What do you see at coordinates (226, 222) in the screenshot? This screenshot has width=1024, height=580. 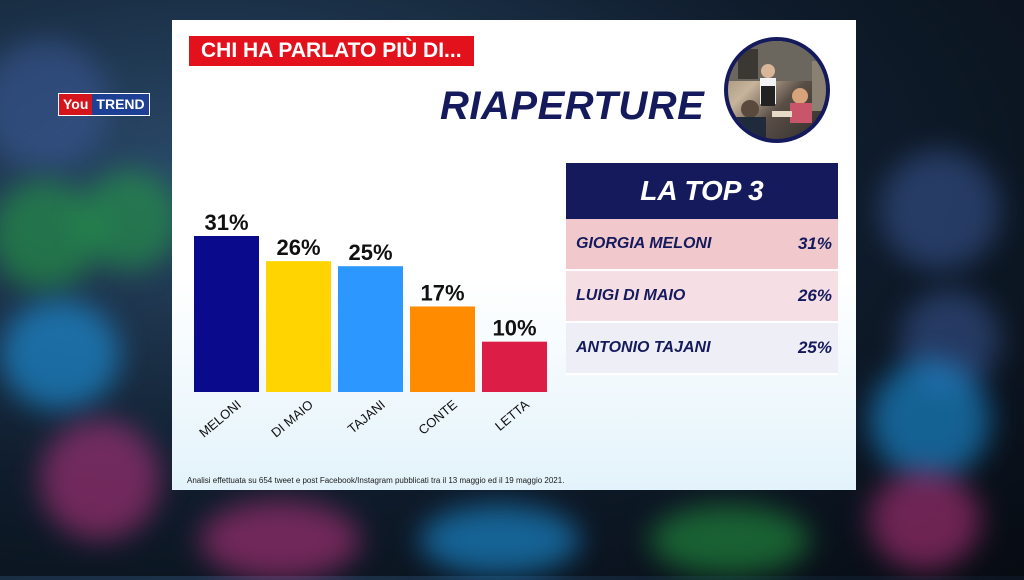 I see `bar-value-label: 31%` at bounding box center [226, 222].